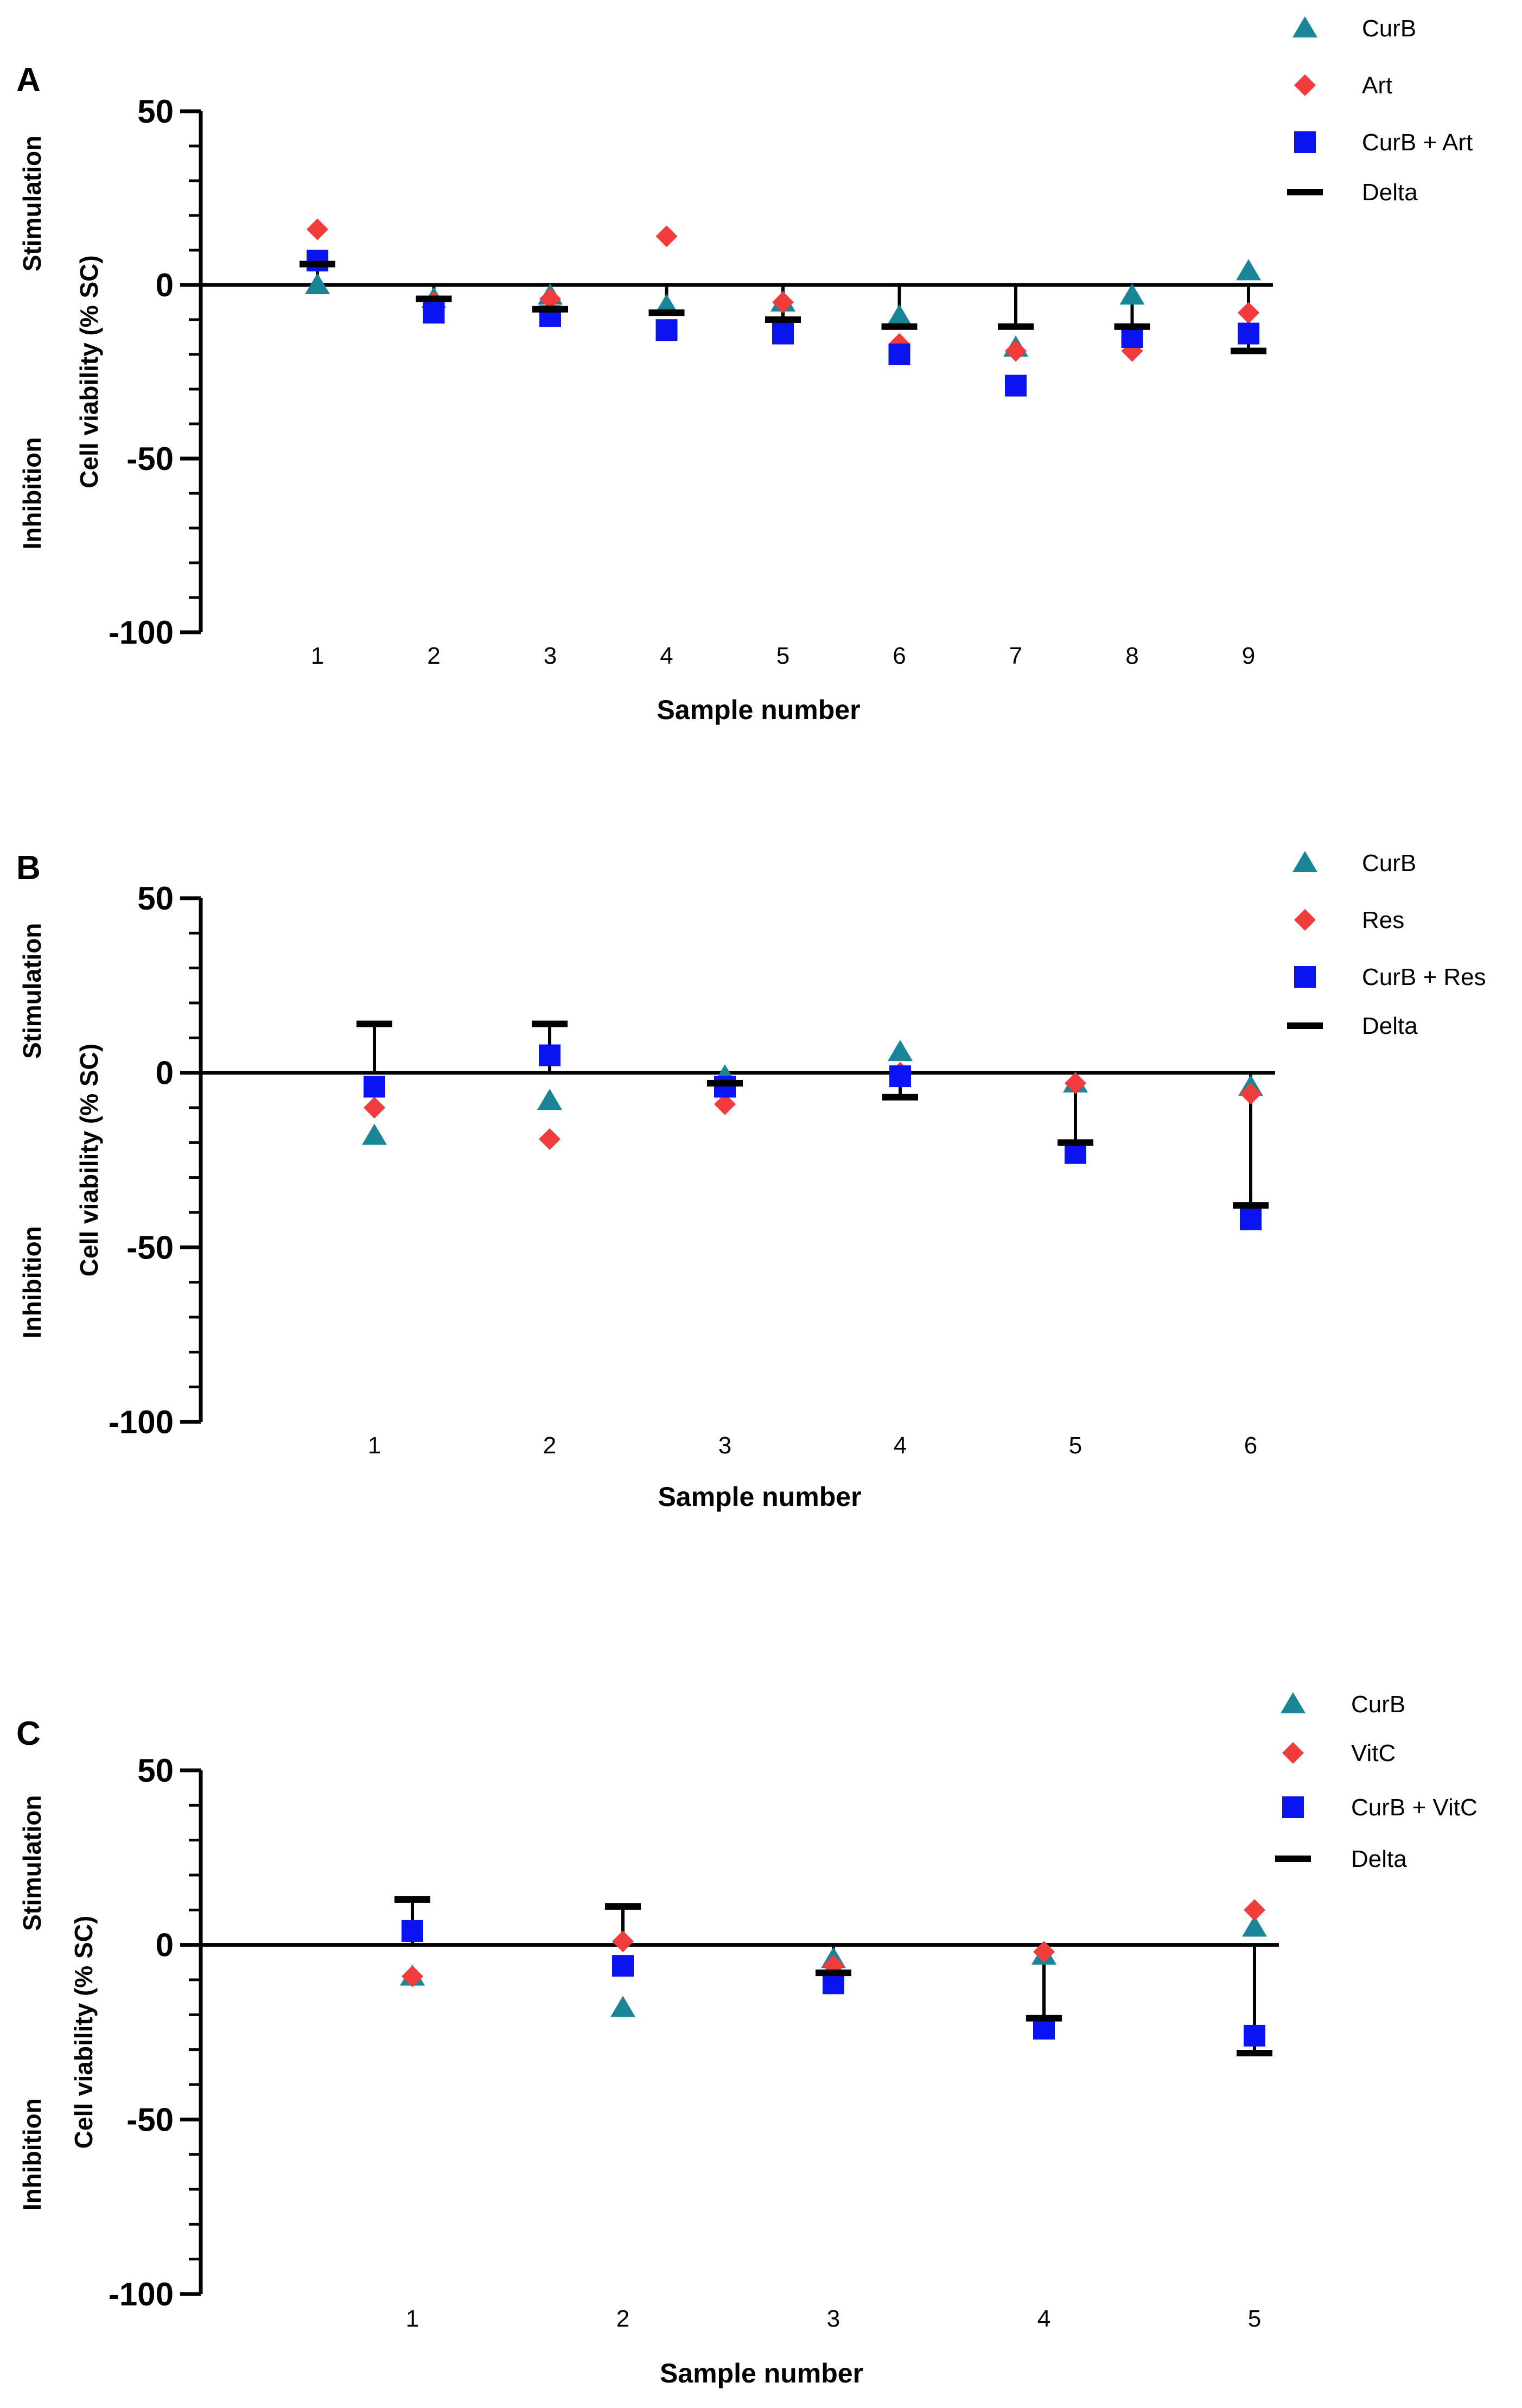  Describe the element at coordinates (1305, 142) in the screenshot. I see `legend-marker-curb-art` at that location.